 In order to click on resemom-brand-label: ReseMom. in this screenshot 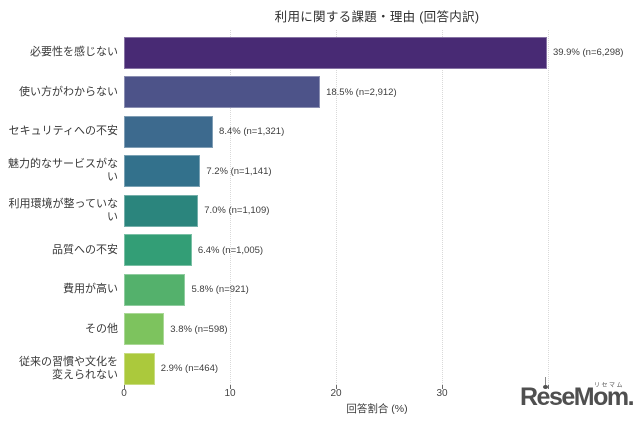, I will do `click(577, 397)`.